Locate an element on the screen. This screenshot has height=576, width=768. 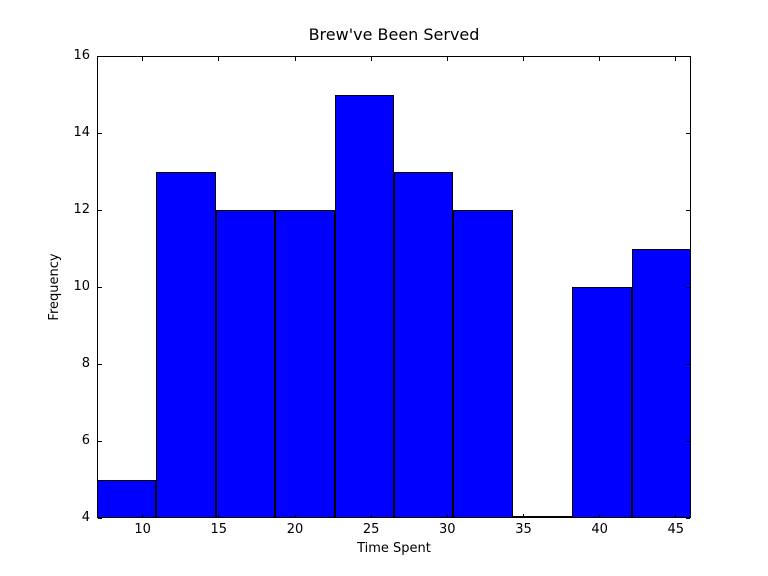
x-tick-label: 35 is located at coordinates (523, 529).